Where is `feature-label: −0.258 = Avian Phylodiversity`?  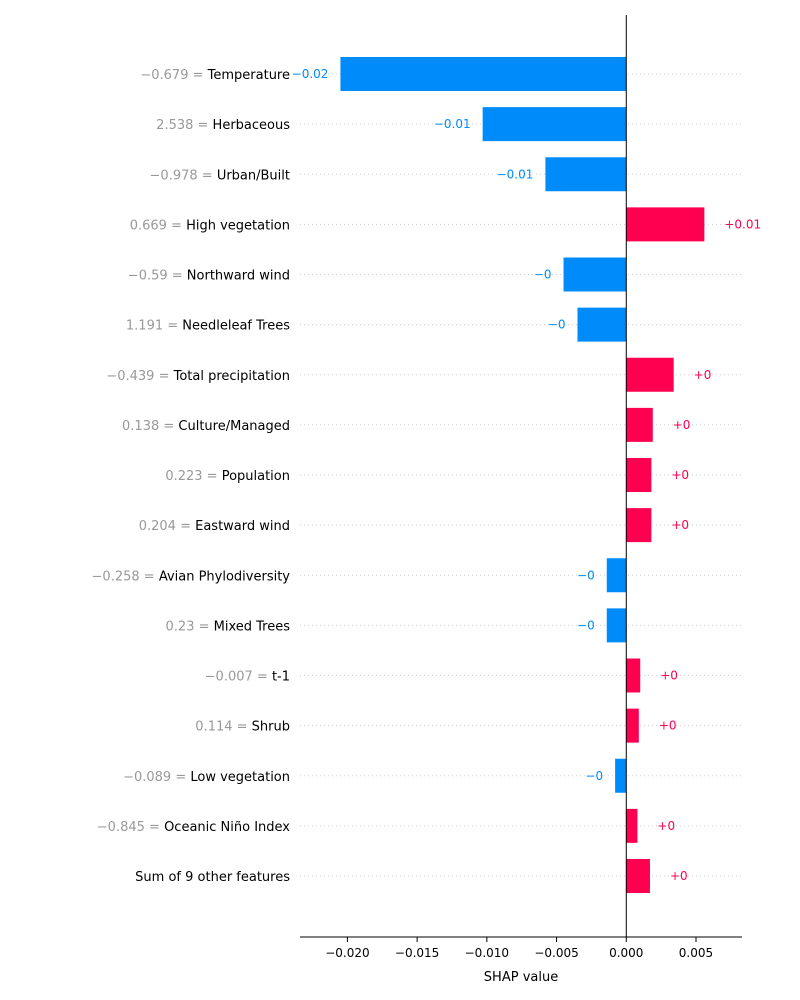
feature-label: −0.258 = Avian Phylodiversity is located at coordinates (191, 576).